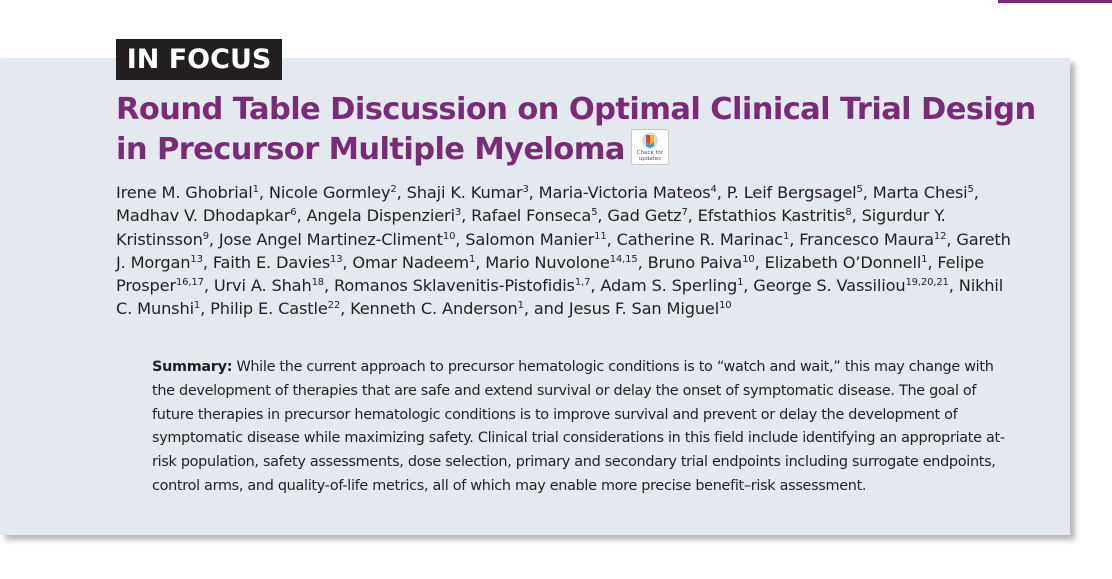 The image size is (1112, 579). I want to click on author: Adam S. Sperling1, so click(671, 285).